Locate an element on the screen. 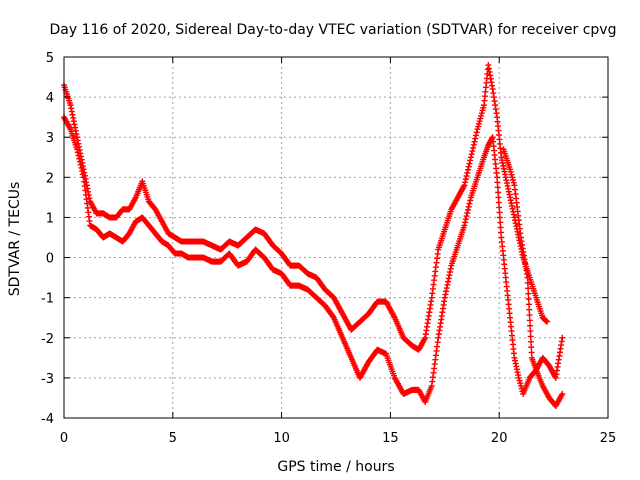 The height and width of the screenshot is (480, 640). x-tick-label: 15 is located at coordinates (390, 438).